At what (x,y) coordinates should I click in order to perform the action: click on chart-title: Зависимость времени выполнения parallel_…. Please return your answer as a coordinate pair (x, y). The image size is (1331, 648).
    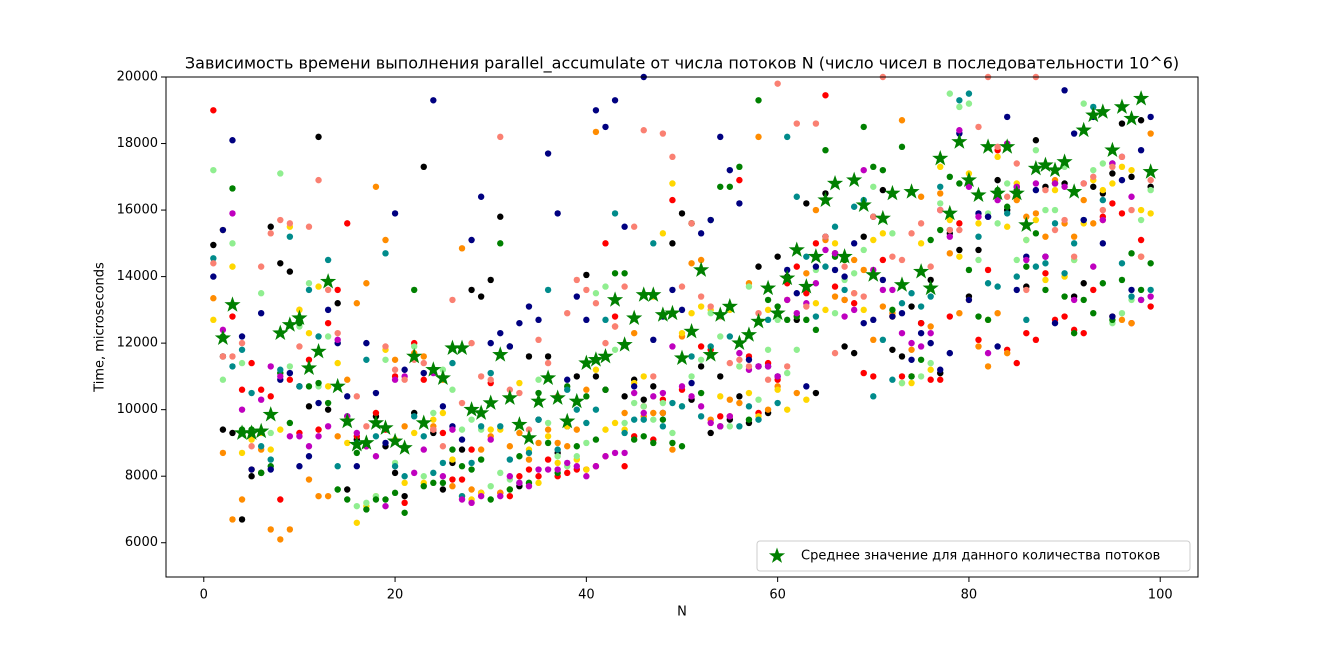
    Looking at the image, I should click on (682, 64).